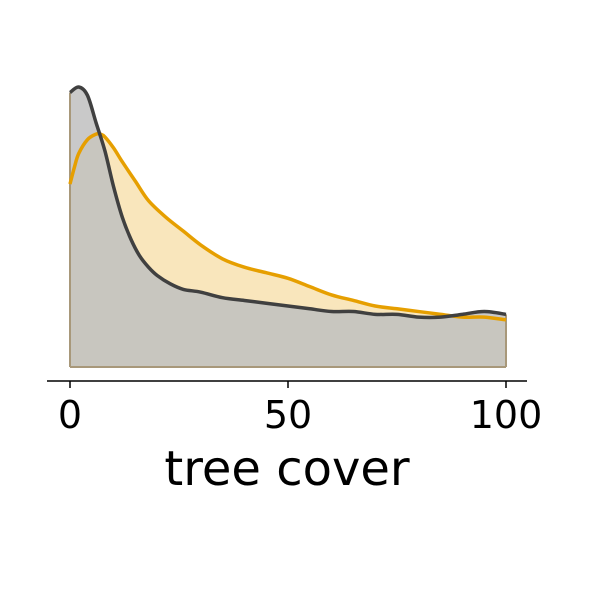 Image resolution: width=600 pixels, height=600 pixels. Describe the element at coordinates (287, 469) in the screenshot. I see `x-axis-title: tree cover` at that location.